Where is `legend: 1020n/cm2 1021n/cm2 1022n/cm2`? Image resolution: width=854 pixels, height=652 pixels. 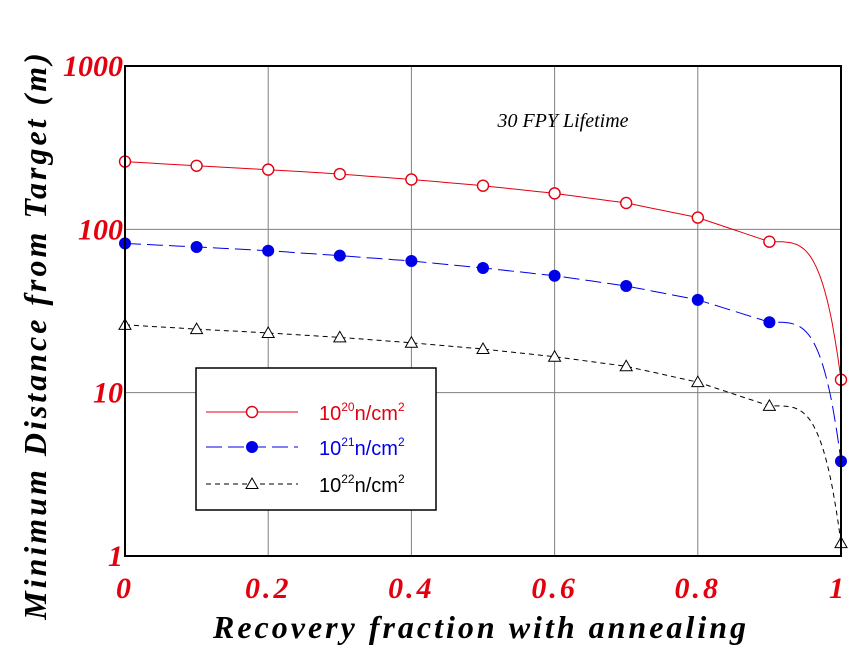
legend: 1020n/cm2 1021n/cm2 1022n/cm2 is located at coordinates (316, 439).